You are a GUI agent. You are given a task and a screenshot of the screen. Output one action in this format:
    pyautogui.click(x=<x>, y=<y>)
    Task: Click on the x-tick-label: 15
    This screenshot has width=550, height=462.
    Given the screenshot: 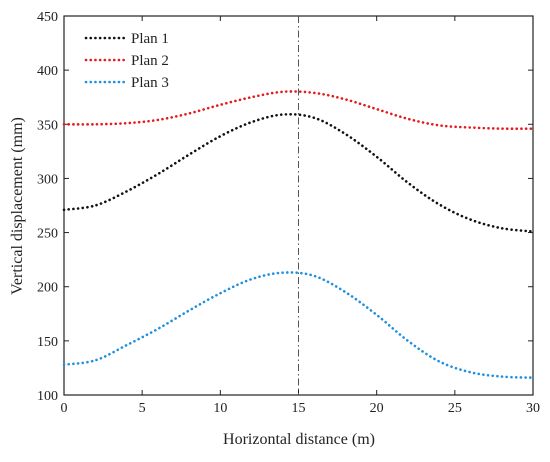 What is the action you would take?
    pyautogui.click(x=299, y=408)
    